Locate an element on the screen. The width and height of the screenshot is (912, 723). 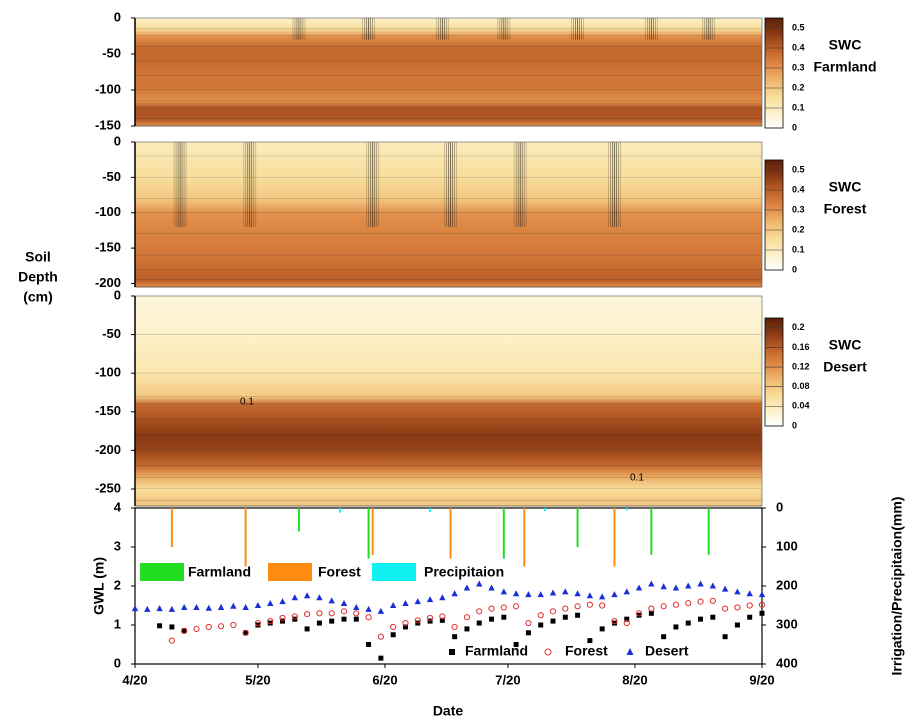
y2-tick-label: 100 is located at coordinates (787, 545).